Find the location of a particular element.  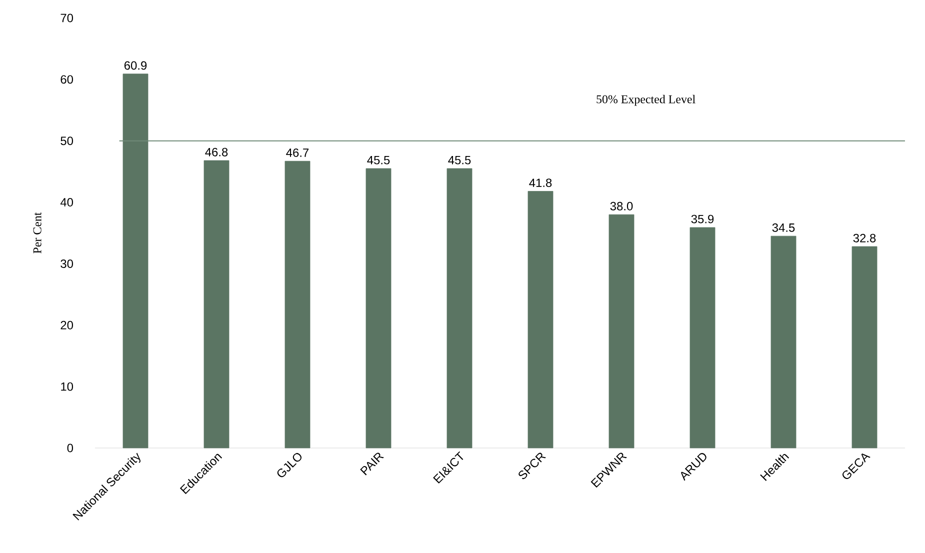

data-label: 32.8 is located at coordinates (864, 238).